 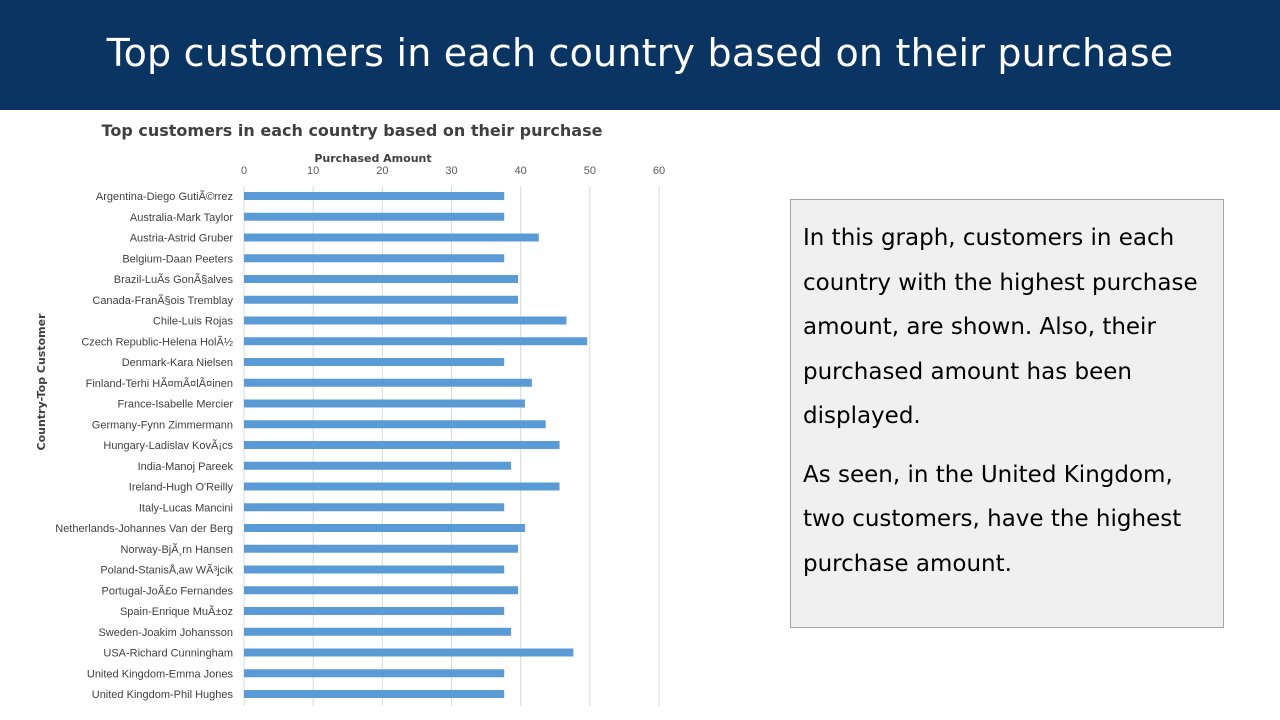 I want to click on category-label: United Kingdom-Emma Jones, so click(x=160, y=674).